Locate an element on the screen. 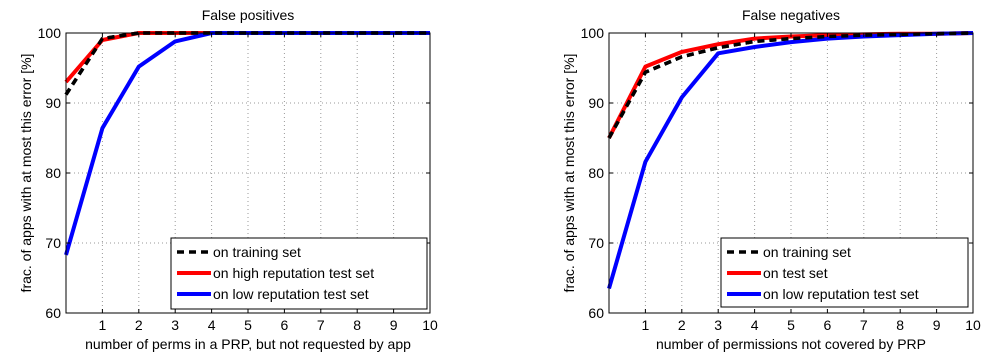 The height and width of the screenshot is (356, 984). series-line-1-overlay is located at coordinates (790, 85).